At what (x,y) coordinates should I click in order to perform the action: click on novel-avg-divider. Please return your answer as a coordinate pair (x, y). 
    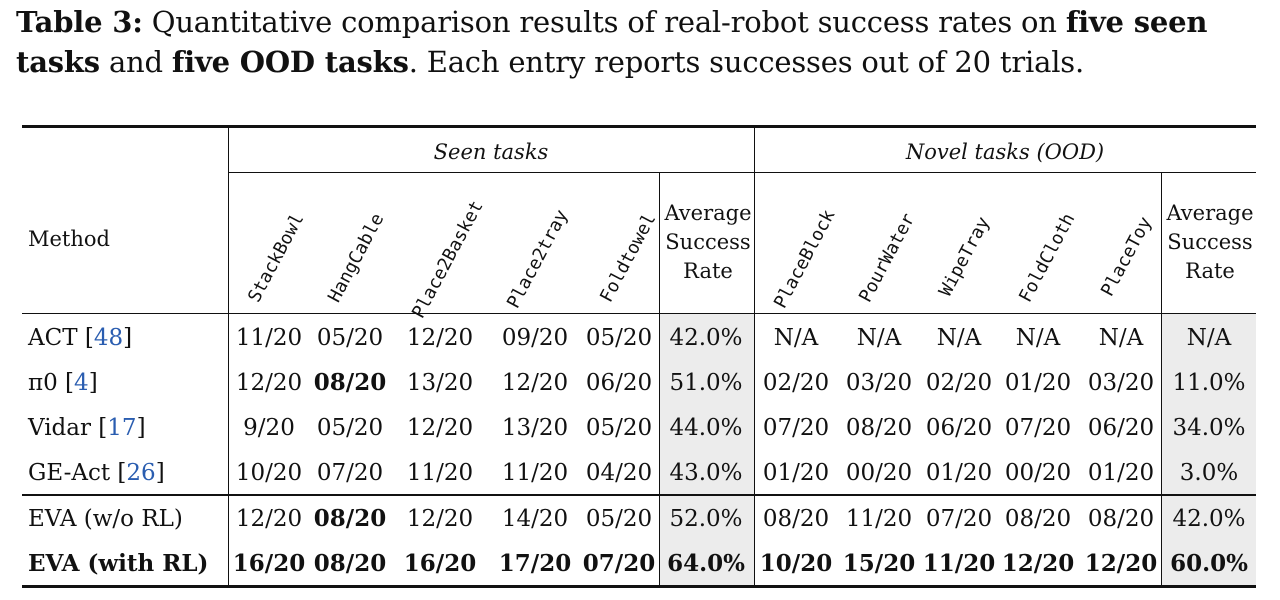
    Looking at the image, I should click on (1161, 379).